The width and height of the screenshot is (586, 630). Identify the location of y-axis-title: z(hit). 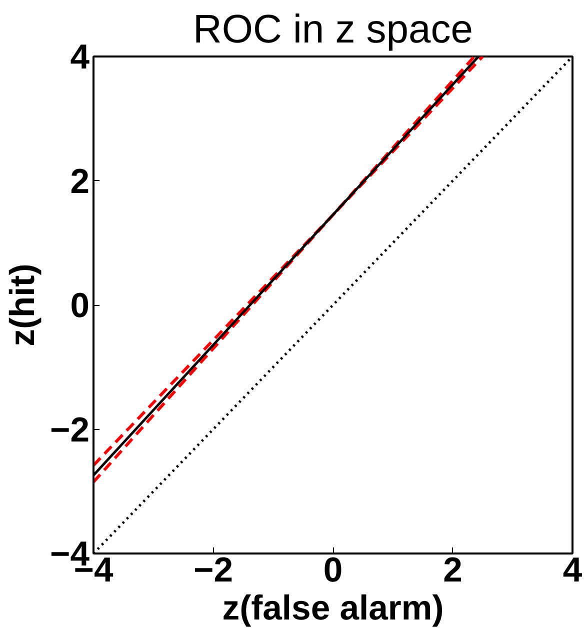
(23, 305).